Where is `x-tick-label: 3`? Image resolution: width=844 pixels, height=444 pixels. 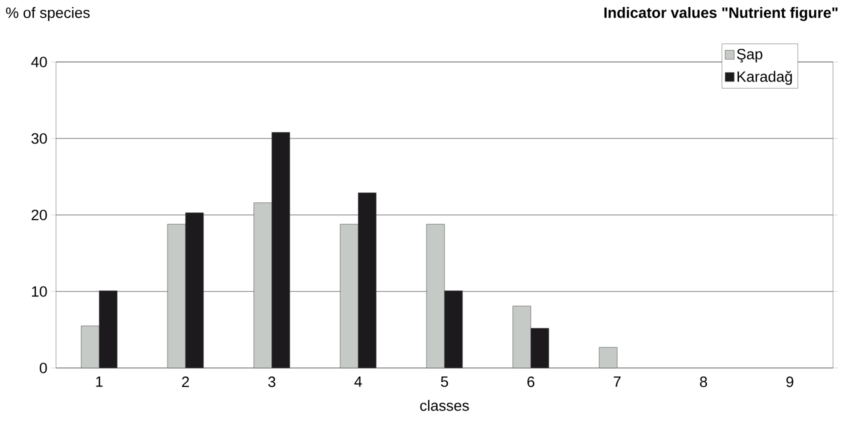
x-tick-label: 3 is located at coordinates (272, 382).